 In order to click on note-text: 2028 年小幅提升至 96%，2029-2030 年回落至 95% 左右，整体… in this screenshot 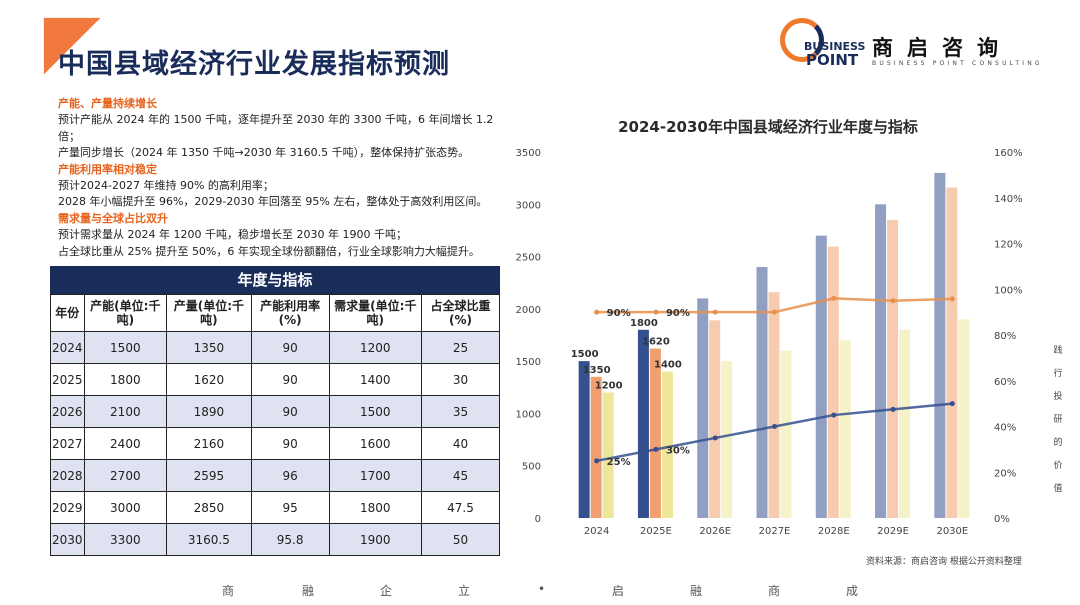, I will do `click(273, 202)`.